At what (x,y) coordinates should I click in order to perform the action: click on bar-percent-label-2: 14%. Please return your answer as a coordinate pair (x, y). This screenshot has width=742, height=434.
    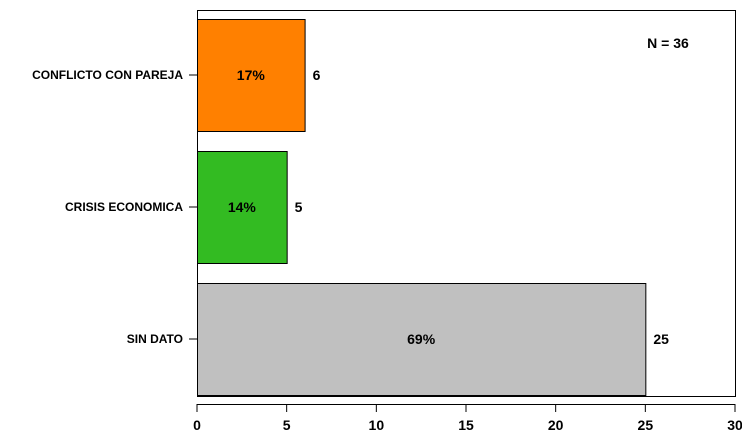
    Looking at the image, I should click on (242, 207).